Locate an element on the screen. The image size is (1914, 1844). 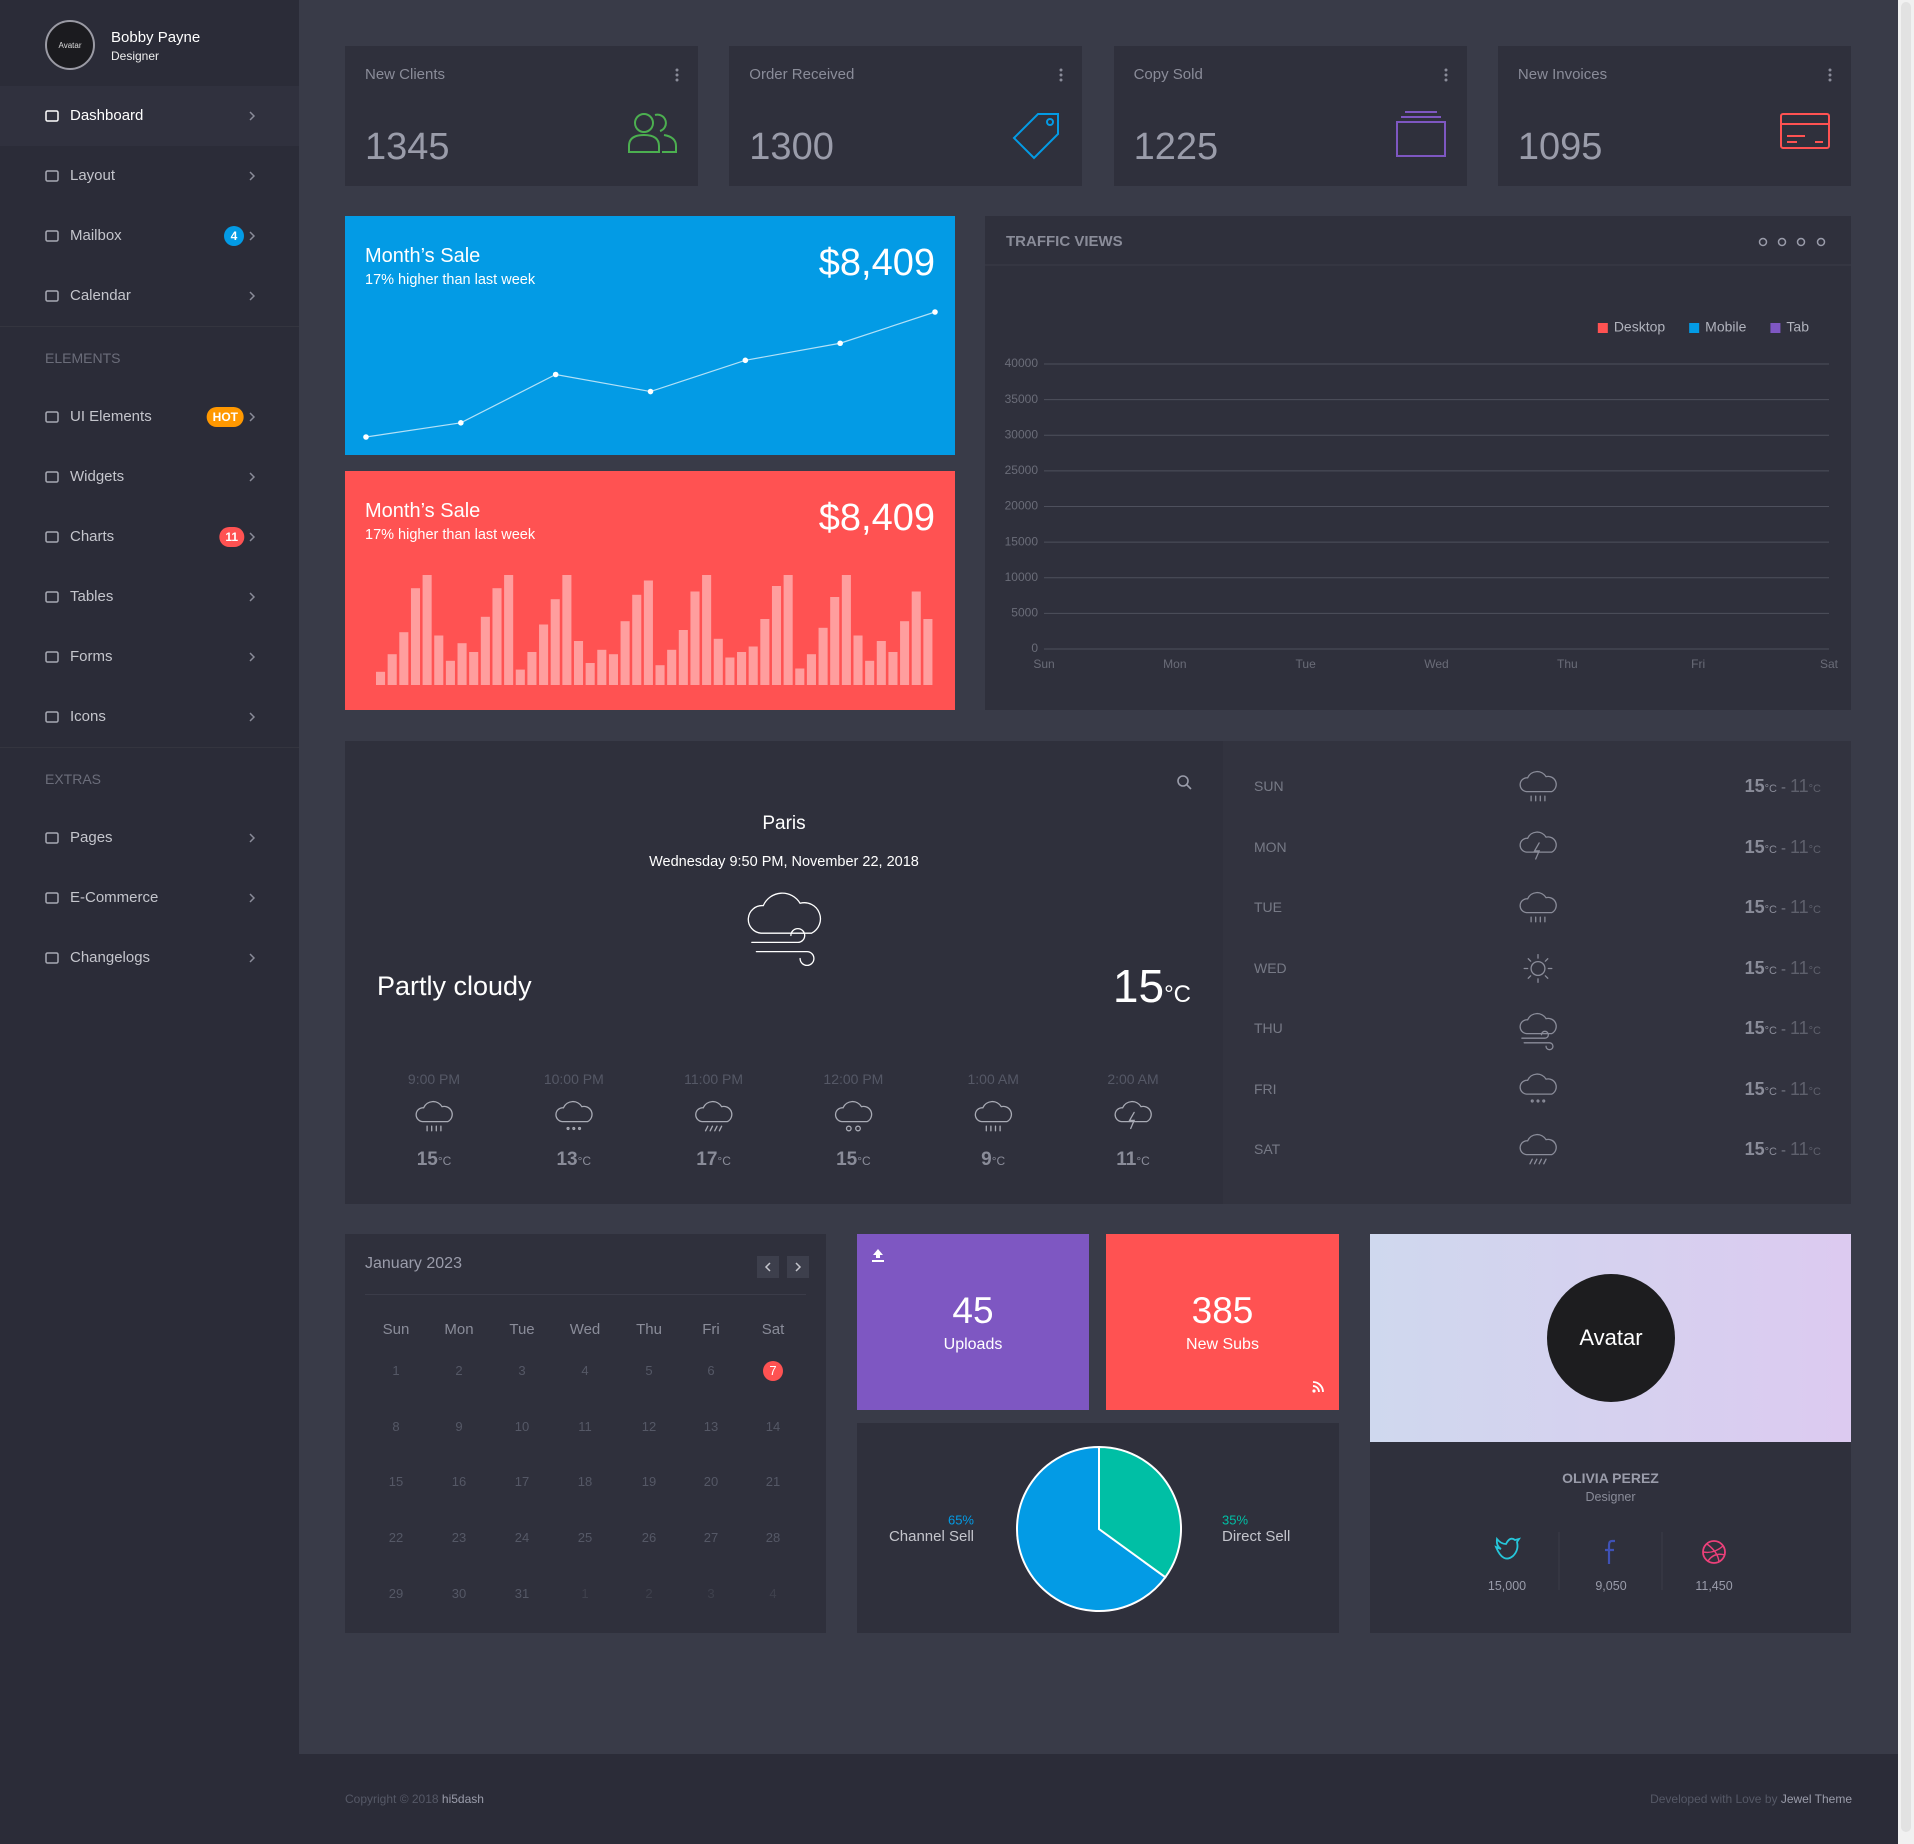
divider is located at coordinates (149, 747).